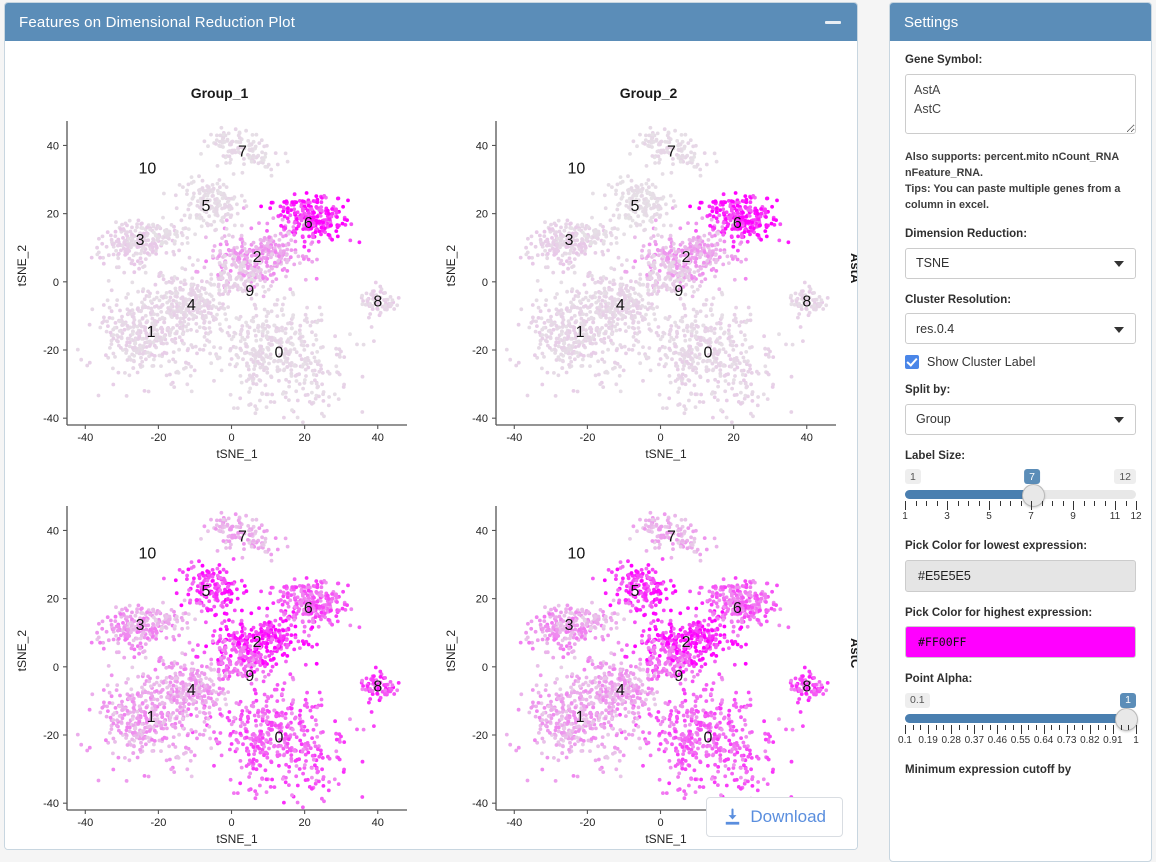 This screenshot has width=1156, height=862. Describe the element at coordinates (1020, 263) in the screenshot. I see `dimension-reduction-select: TSNE` at that location.